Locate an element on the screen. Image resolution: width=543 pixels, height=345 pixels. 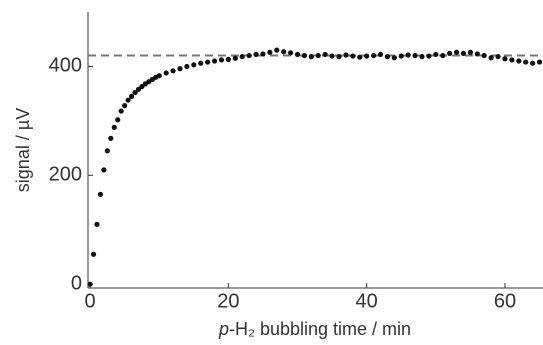
x-tick-label: 40 is located at coordinates (367, 301).